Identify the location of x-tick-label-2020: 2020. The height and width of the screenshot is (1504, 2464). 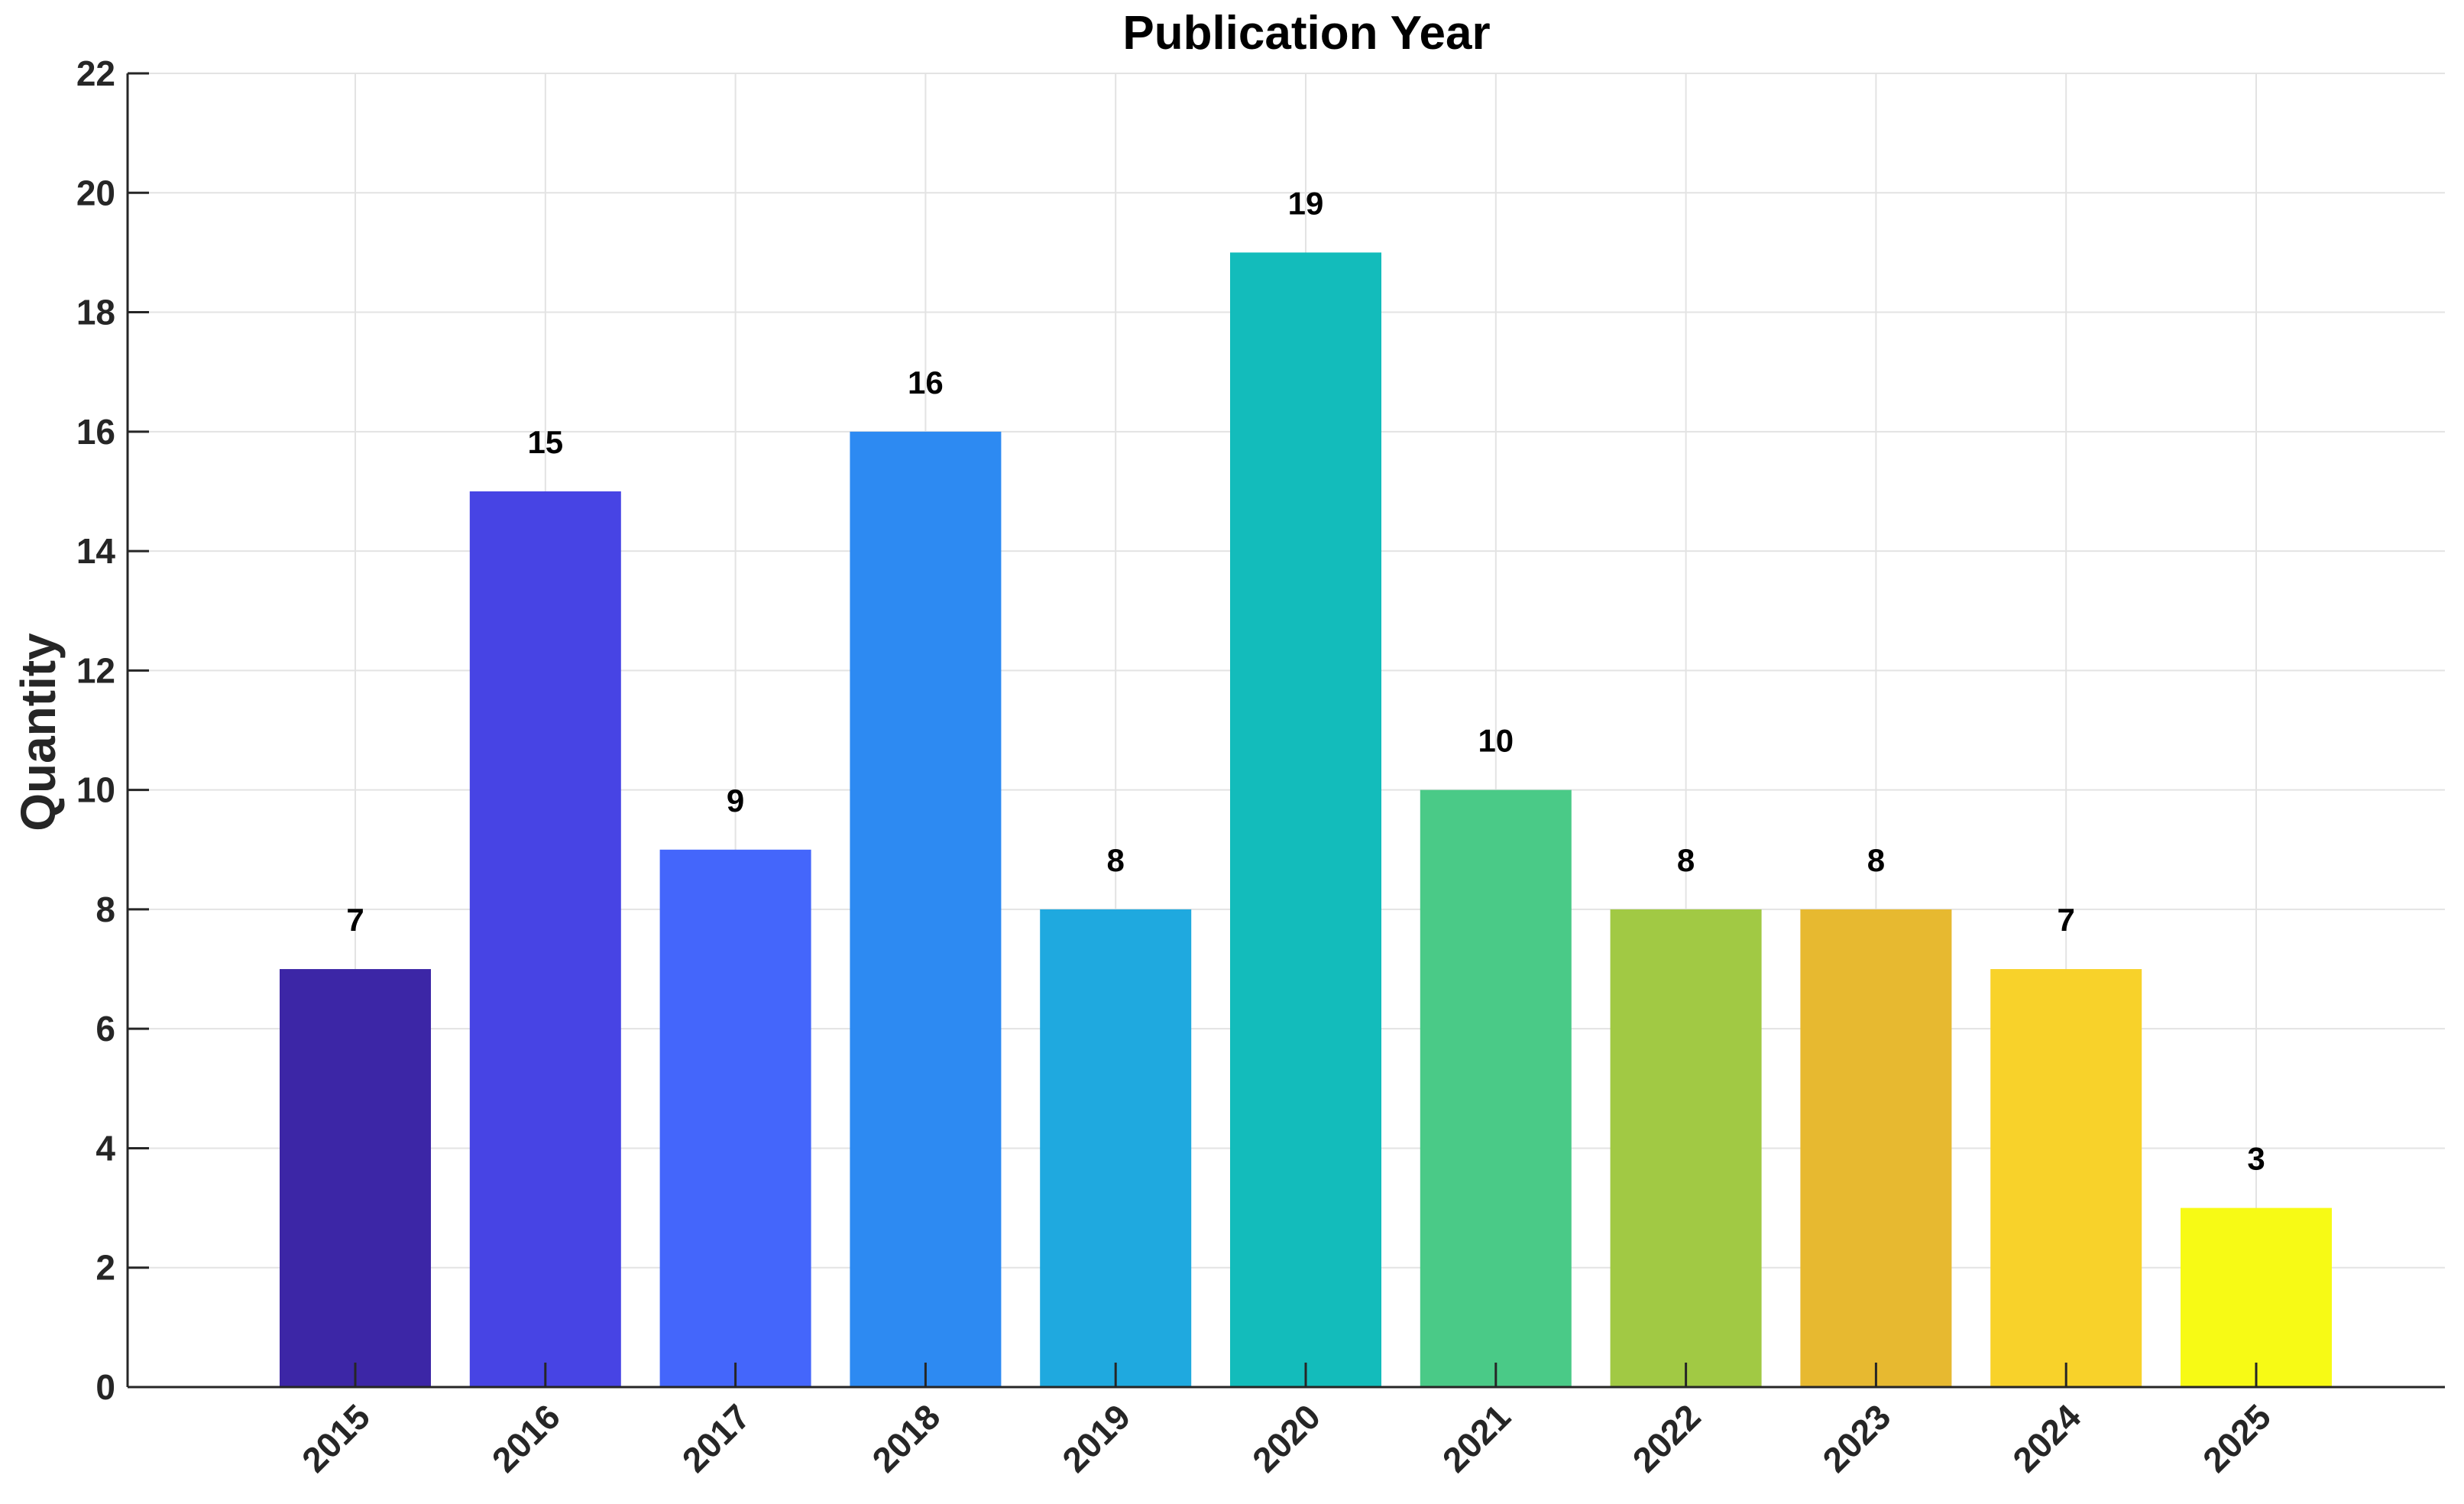
(1286, 1438).